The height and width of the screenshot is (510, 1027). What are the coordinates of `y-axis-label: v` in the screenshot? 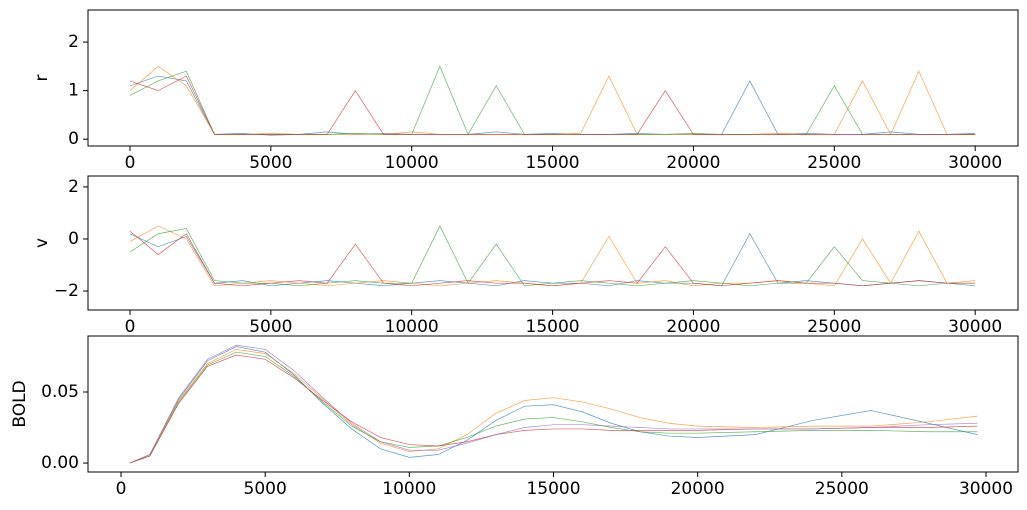 It's located at (42, 243).